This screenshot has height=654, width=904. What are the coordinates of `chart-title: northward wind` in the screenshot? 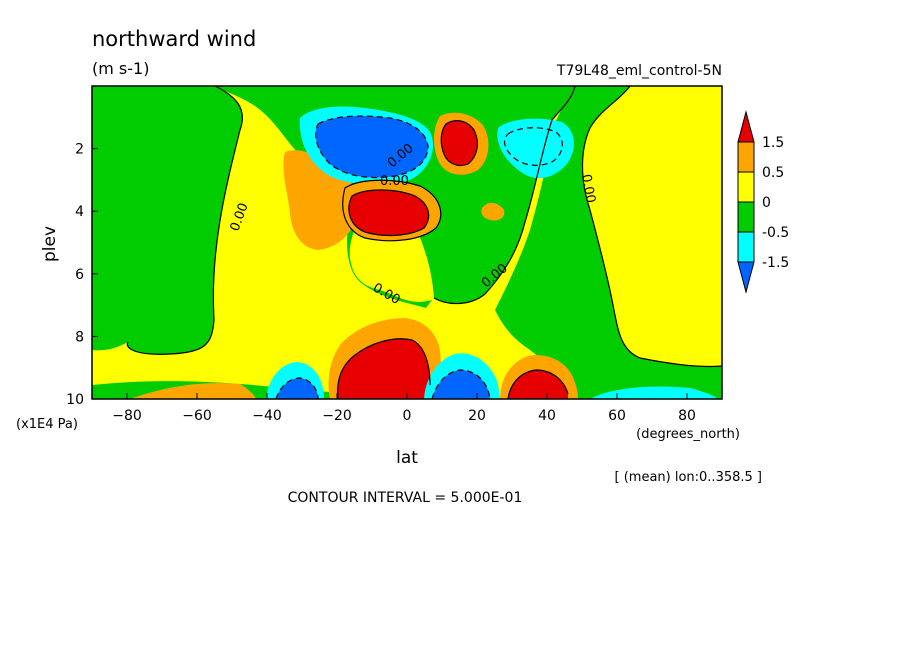 It's located at (174, 39).